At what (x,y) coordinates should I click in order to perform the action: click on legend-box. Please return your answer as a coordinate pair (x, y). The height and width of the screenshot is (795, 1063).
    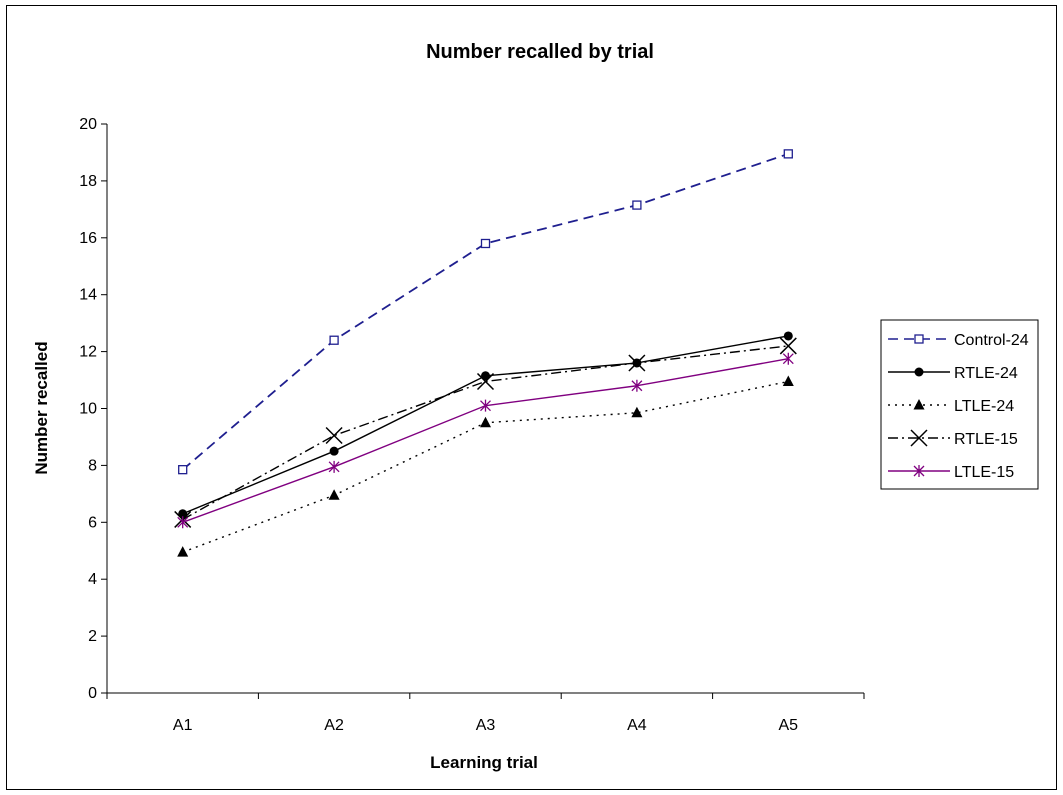
    Looking at the image, I should click on (959, 404).